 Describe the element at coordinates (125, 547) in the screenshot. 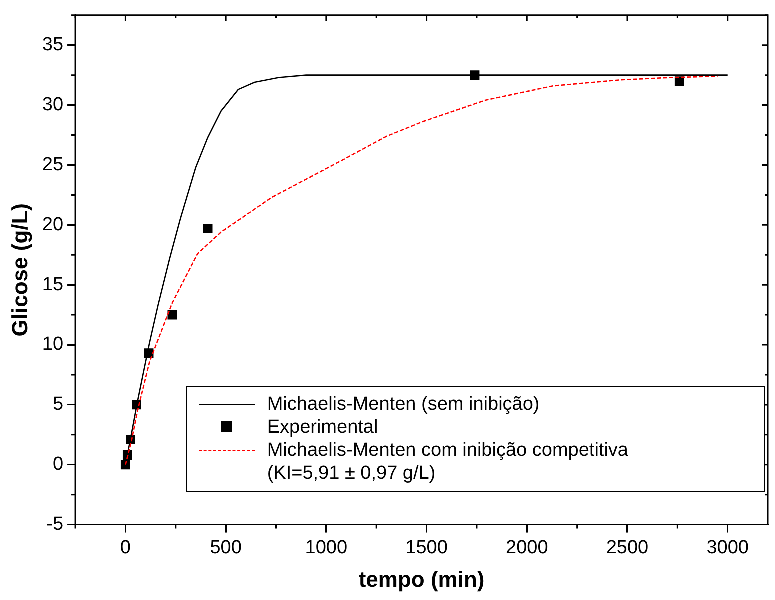

I see `x-tick-label: 0` at that location.